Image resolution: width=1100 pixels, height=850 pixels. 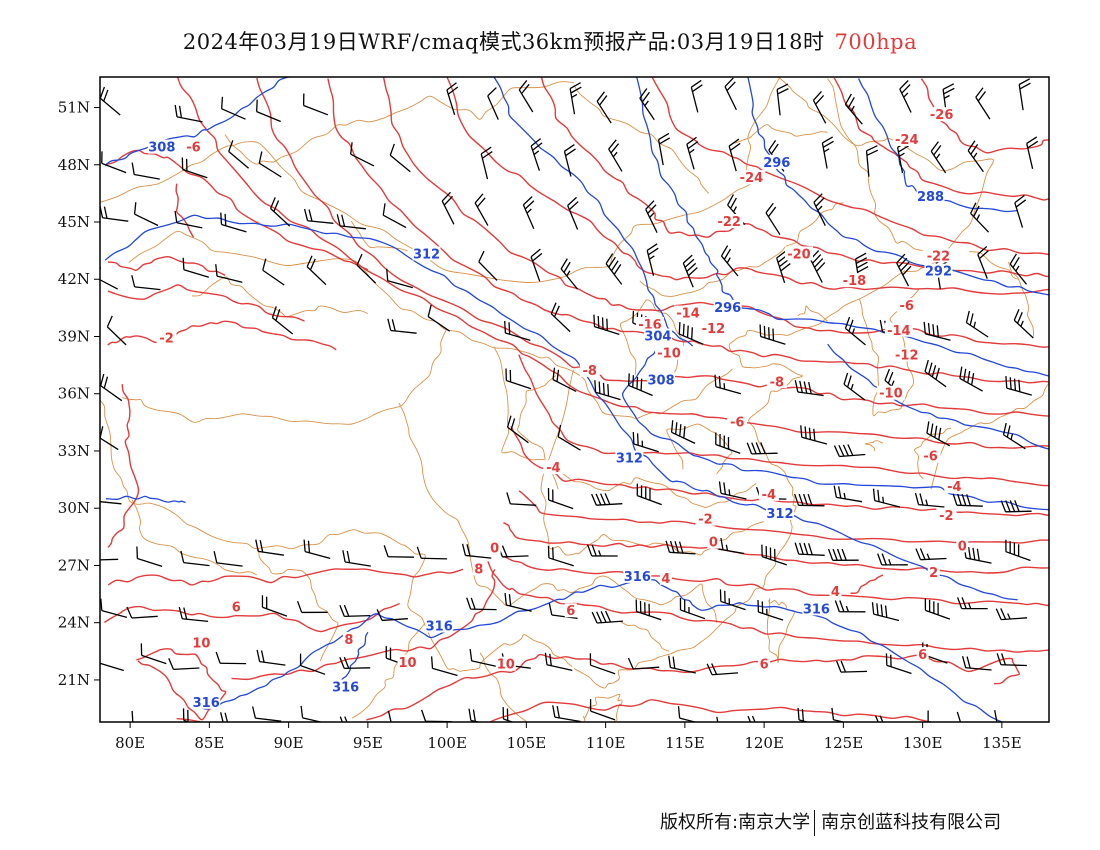 What do you see at coordinates (74, 108) in the screenshot?
I see `lat-tick-label: 51N` at bounding box center [74, 108].